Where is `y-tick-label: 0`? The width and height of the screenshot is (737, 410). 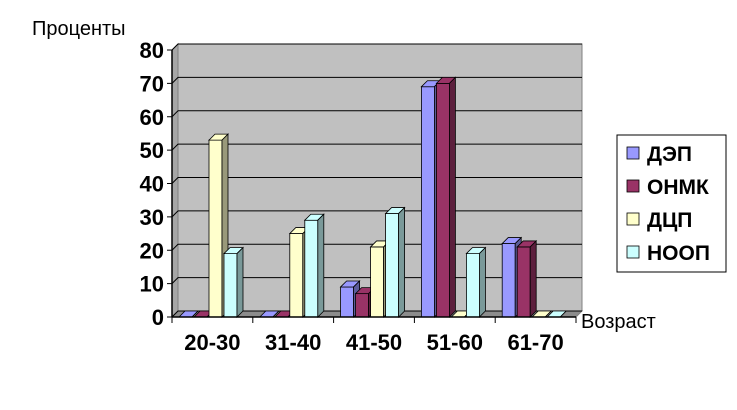 y-tick-label: 0 is located at coordinates (158, 317).